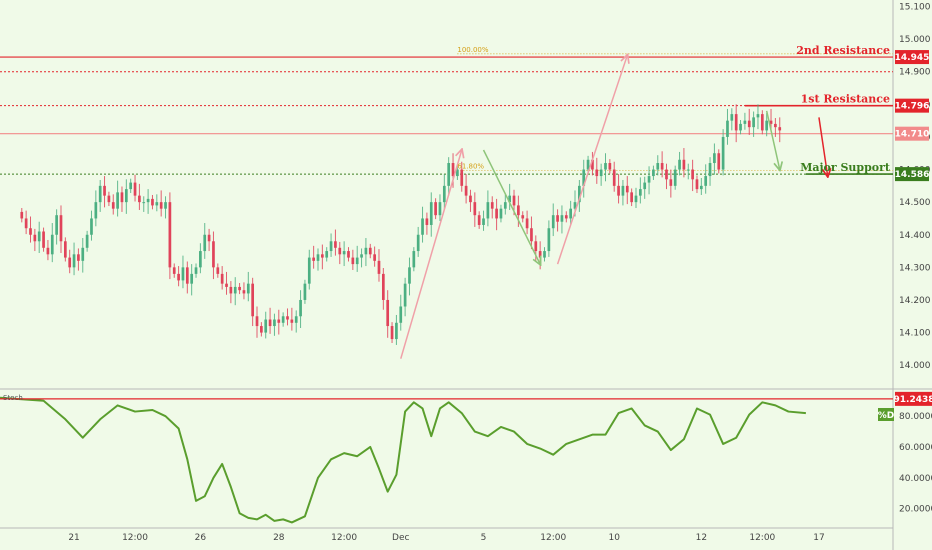  What do you see at coordinates (915, 8) in the screenshot?
I see `price-tick-label: 15.100` at bounding box center [915, 8].